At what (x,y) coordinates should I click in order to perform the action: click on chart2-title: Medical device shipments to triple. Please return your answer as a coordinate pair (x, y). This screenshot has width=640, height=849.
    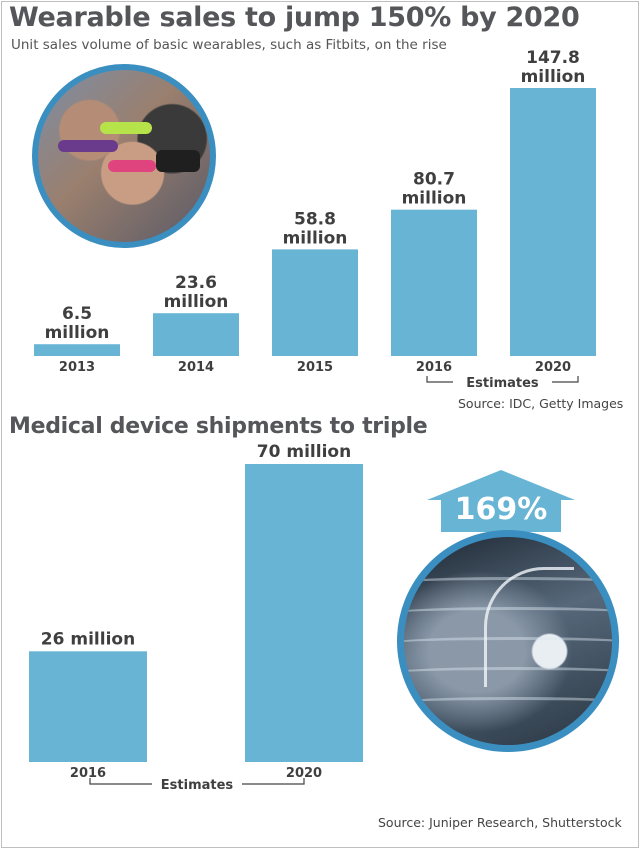
    Looking at the image, I should click on (218, 426).